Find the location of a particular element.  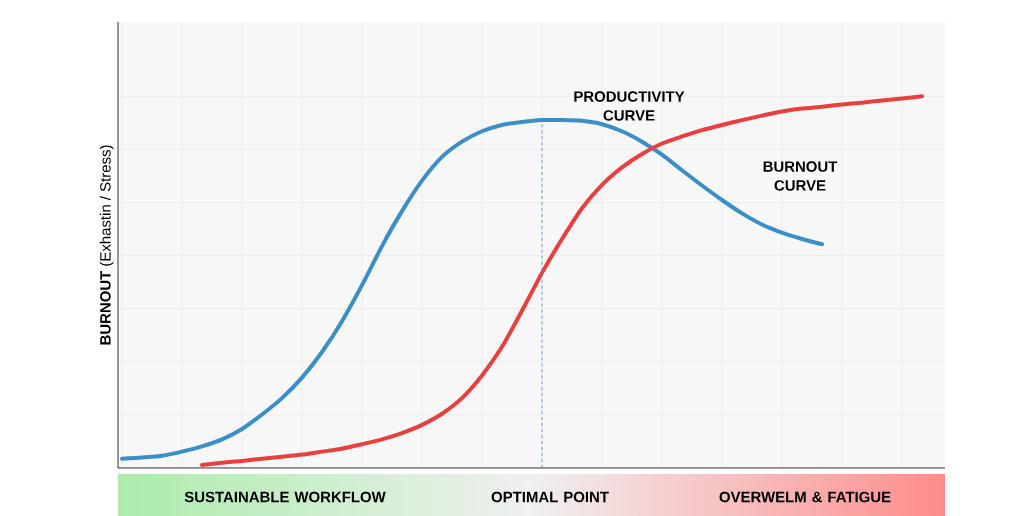

annotation: PRODUCTIVITY CURVE is located at coordinates (629, 106).